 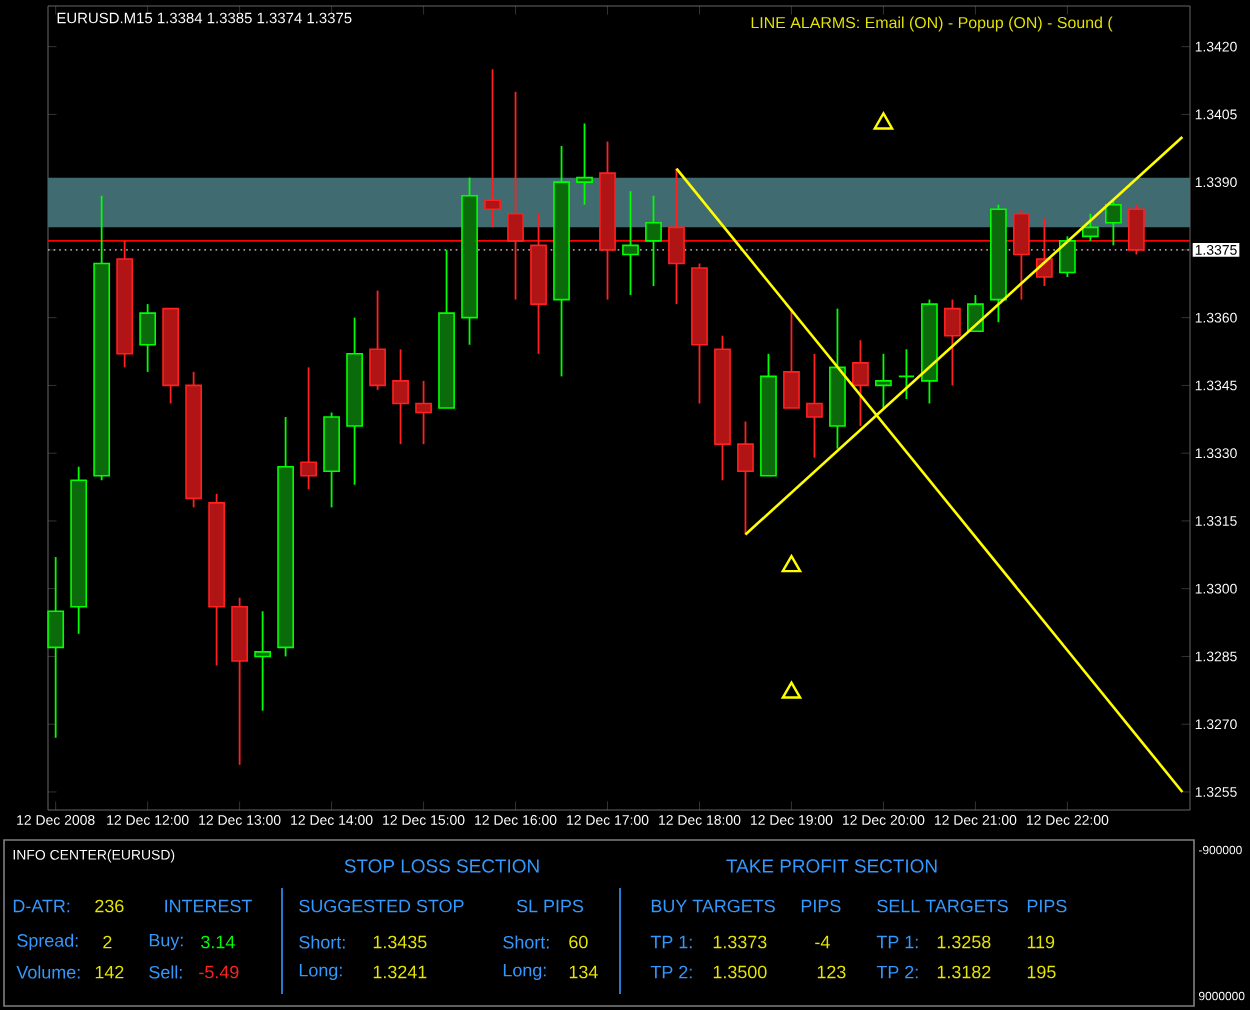 I want to click on text: -5.49, so click(x=219, y=972).